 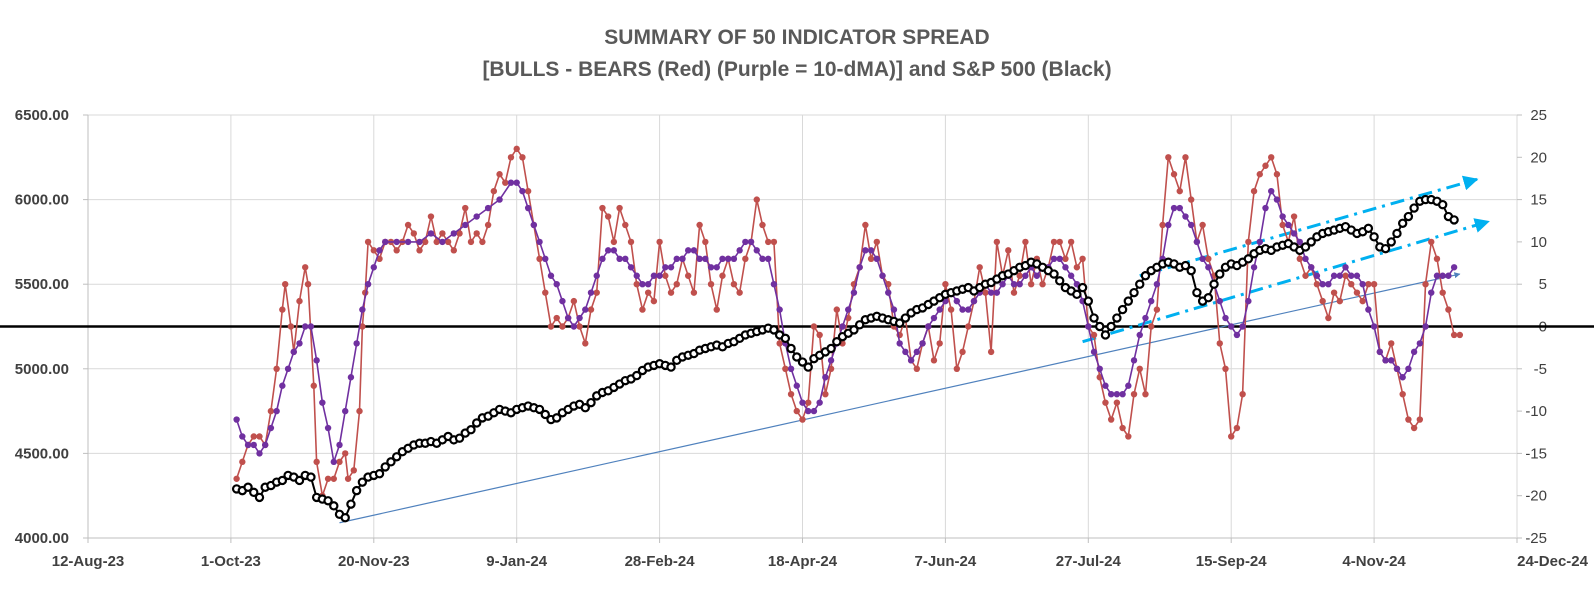 What do you see at coordinates (1540, 369) in the screenshot?
I see `right-axis-tick-label: -5` at bounding box center [1540, 369].